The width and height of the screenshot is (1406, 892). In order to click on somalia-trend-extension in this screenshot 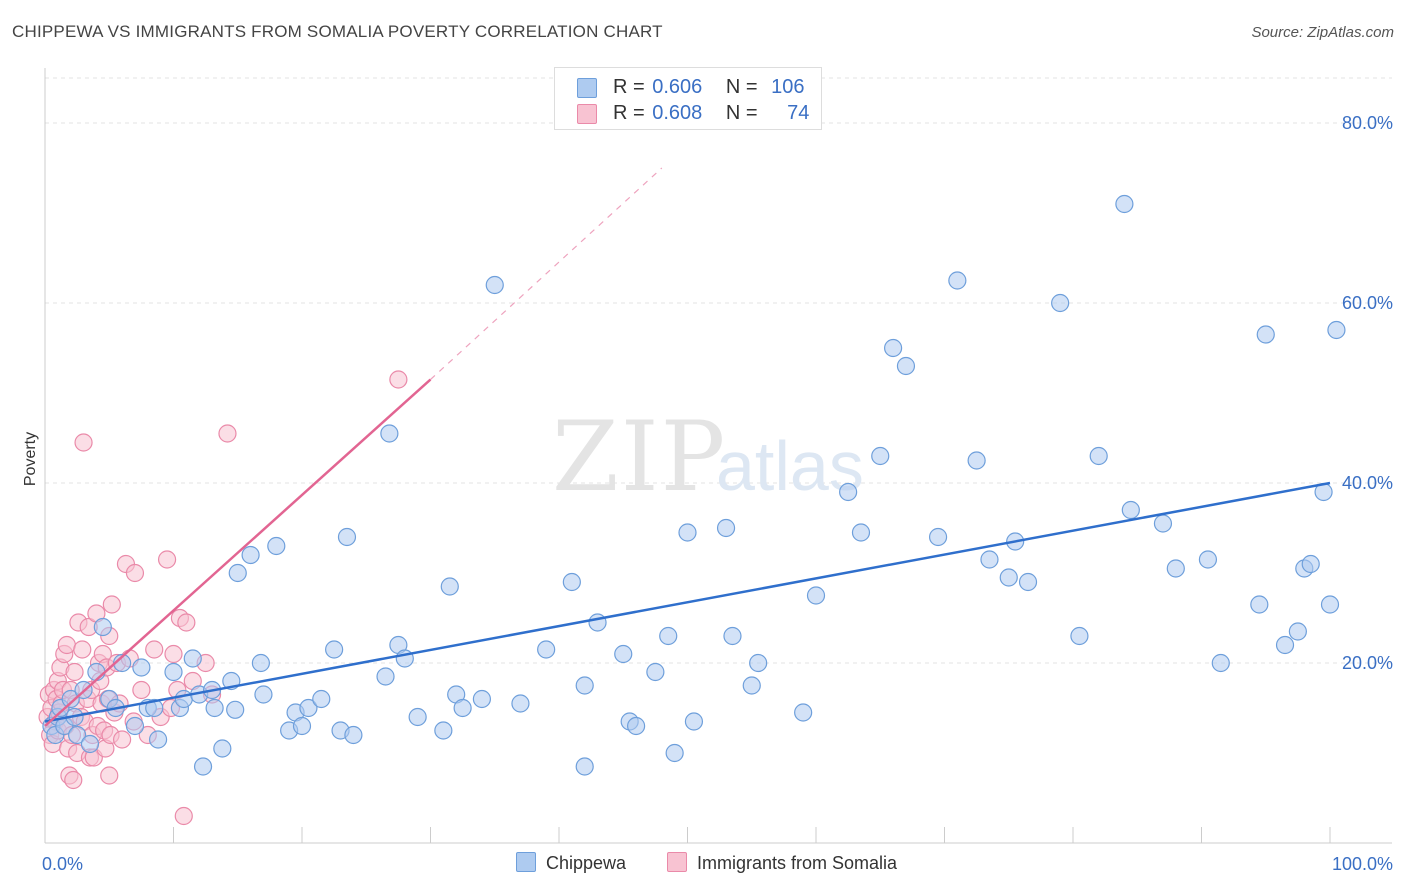, I will do `click(546, 273)`.